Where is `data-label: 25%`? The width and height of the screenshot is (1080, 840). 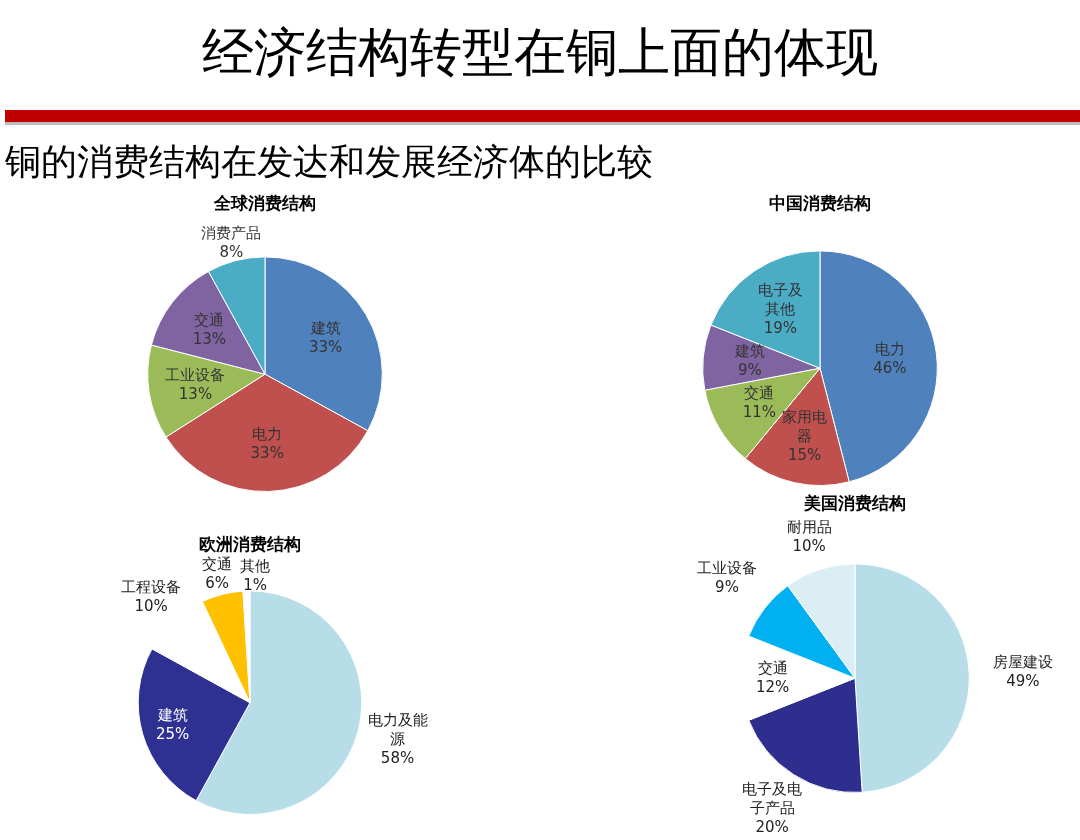
data-label: 25% is located at coordinates (173, 733).